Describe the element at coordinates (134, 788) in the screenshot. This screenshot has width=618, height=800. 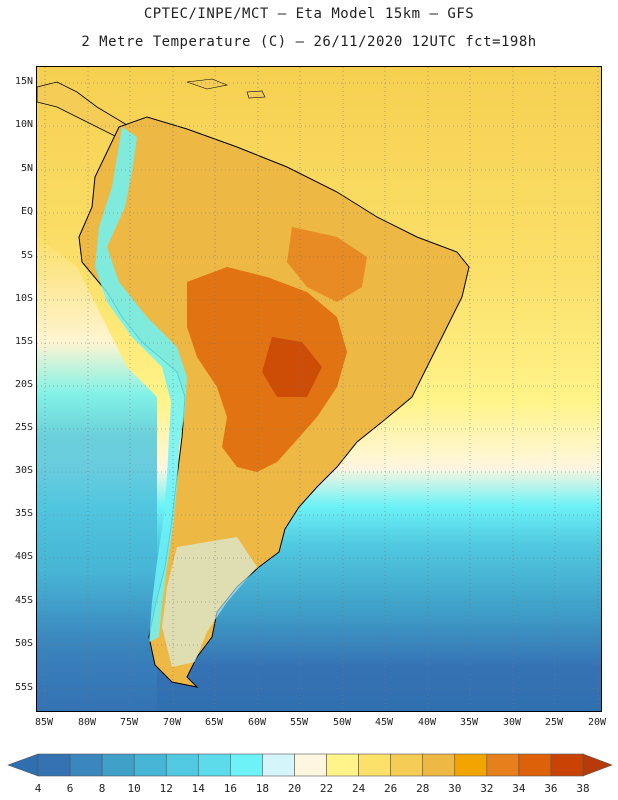
I see `colorbar-label: 10` at that location.